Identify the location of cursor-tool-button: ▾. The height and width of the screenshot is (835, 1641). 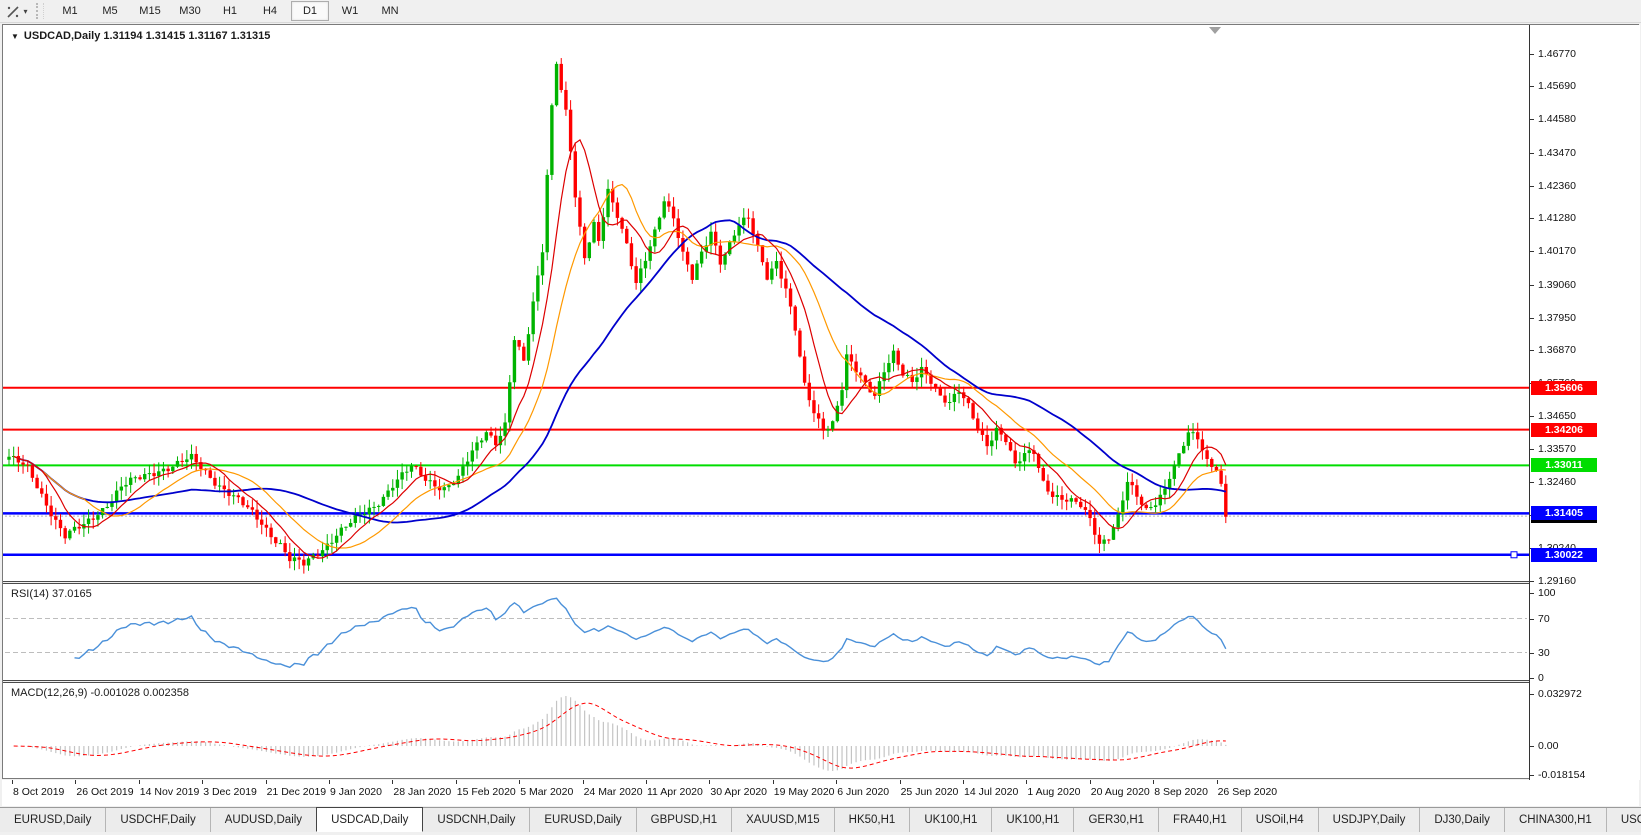
(17, 11).